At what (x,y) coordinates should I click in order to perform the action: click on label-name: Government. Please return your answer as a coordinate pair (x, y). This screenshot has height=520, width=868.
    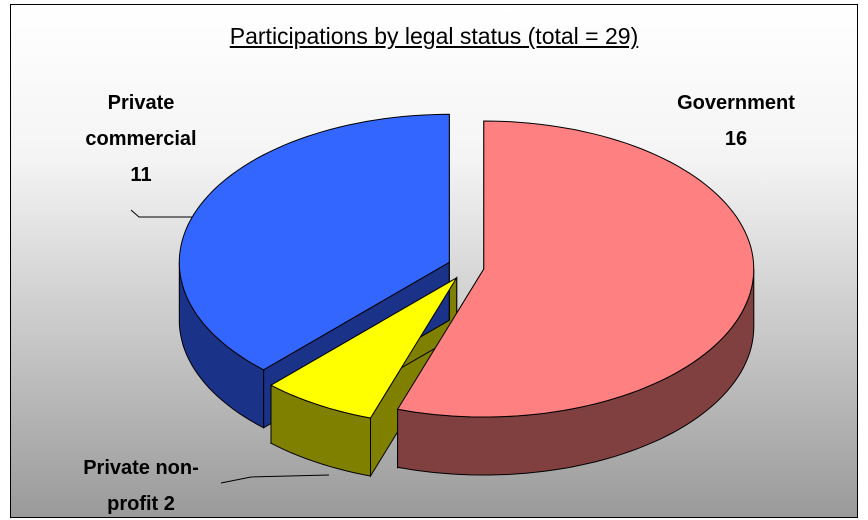
    Looking at the image, I should click on (736, 103).